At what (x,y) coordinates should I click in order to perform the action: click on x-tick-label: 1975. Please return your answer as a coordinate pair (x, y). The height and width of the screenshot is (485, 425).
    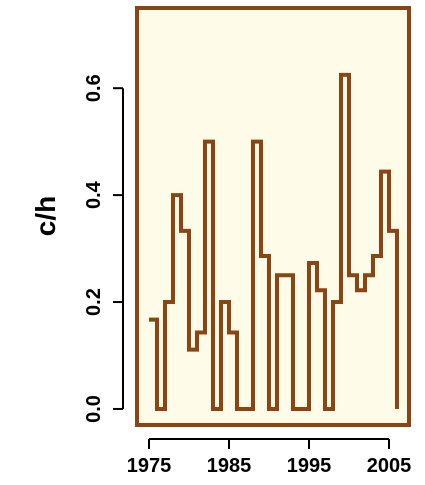
    Looking at the image, I should click on (149, 466).